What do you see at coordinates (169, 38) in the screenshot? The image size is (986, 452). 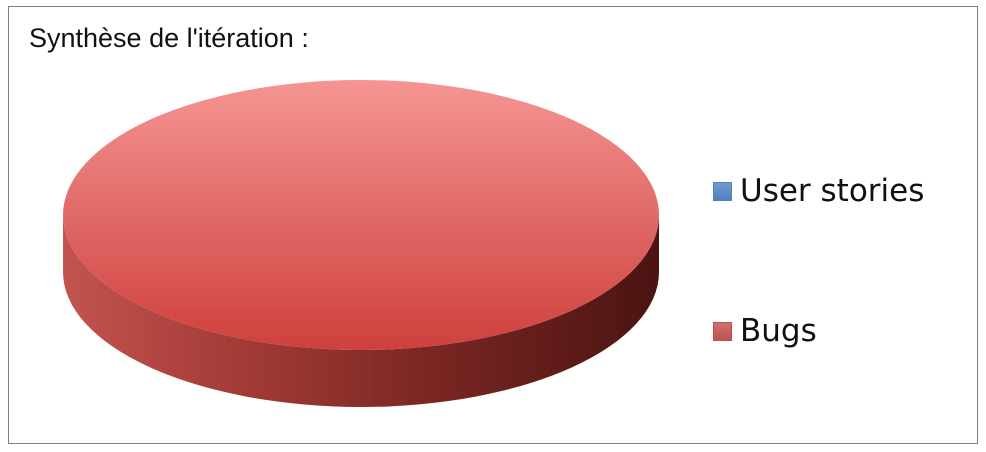 I see `chart-title: Synthèse de l'itération :` at bounding box center [169, 38].